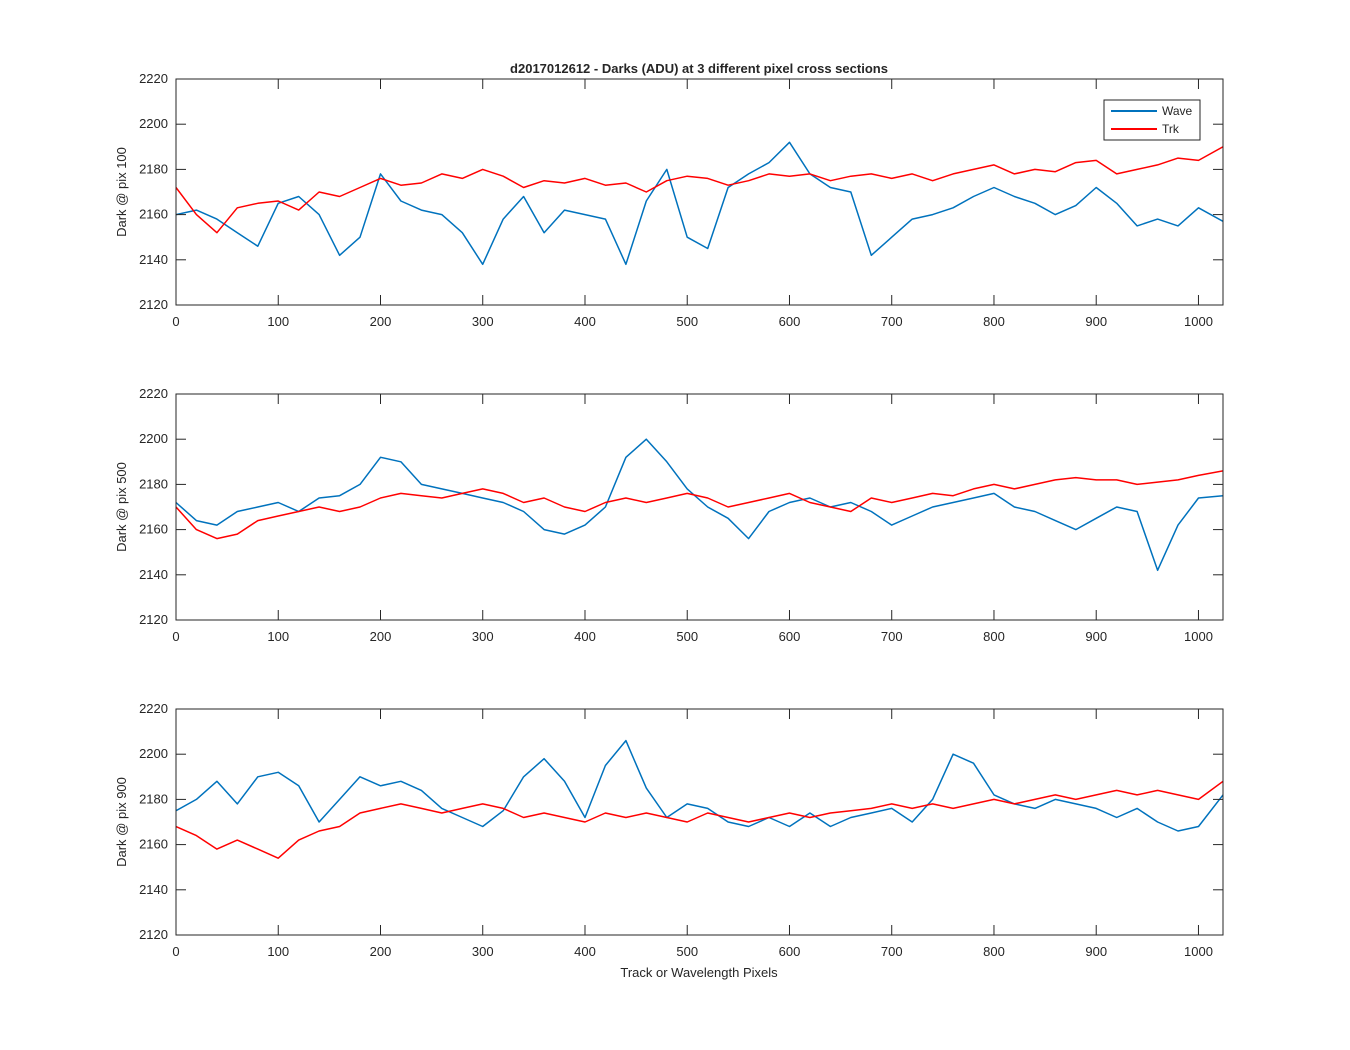 This screenshot has height=1050, width=1350. What do you see at coordinates (699, 972) in the screenshot?
I see `x-axis-label: Track or Wavelength Pixels` at bounding box center [699, 972].